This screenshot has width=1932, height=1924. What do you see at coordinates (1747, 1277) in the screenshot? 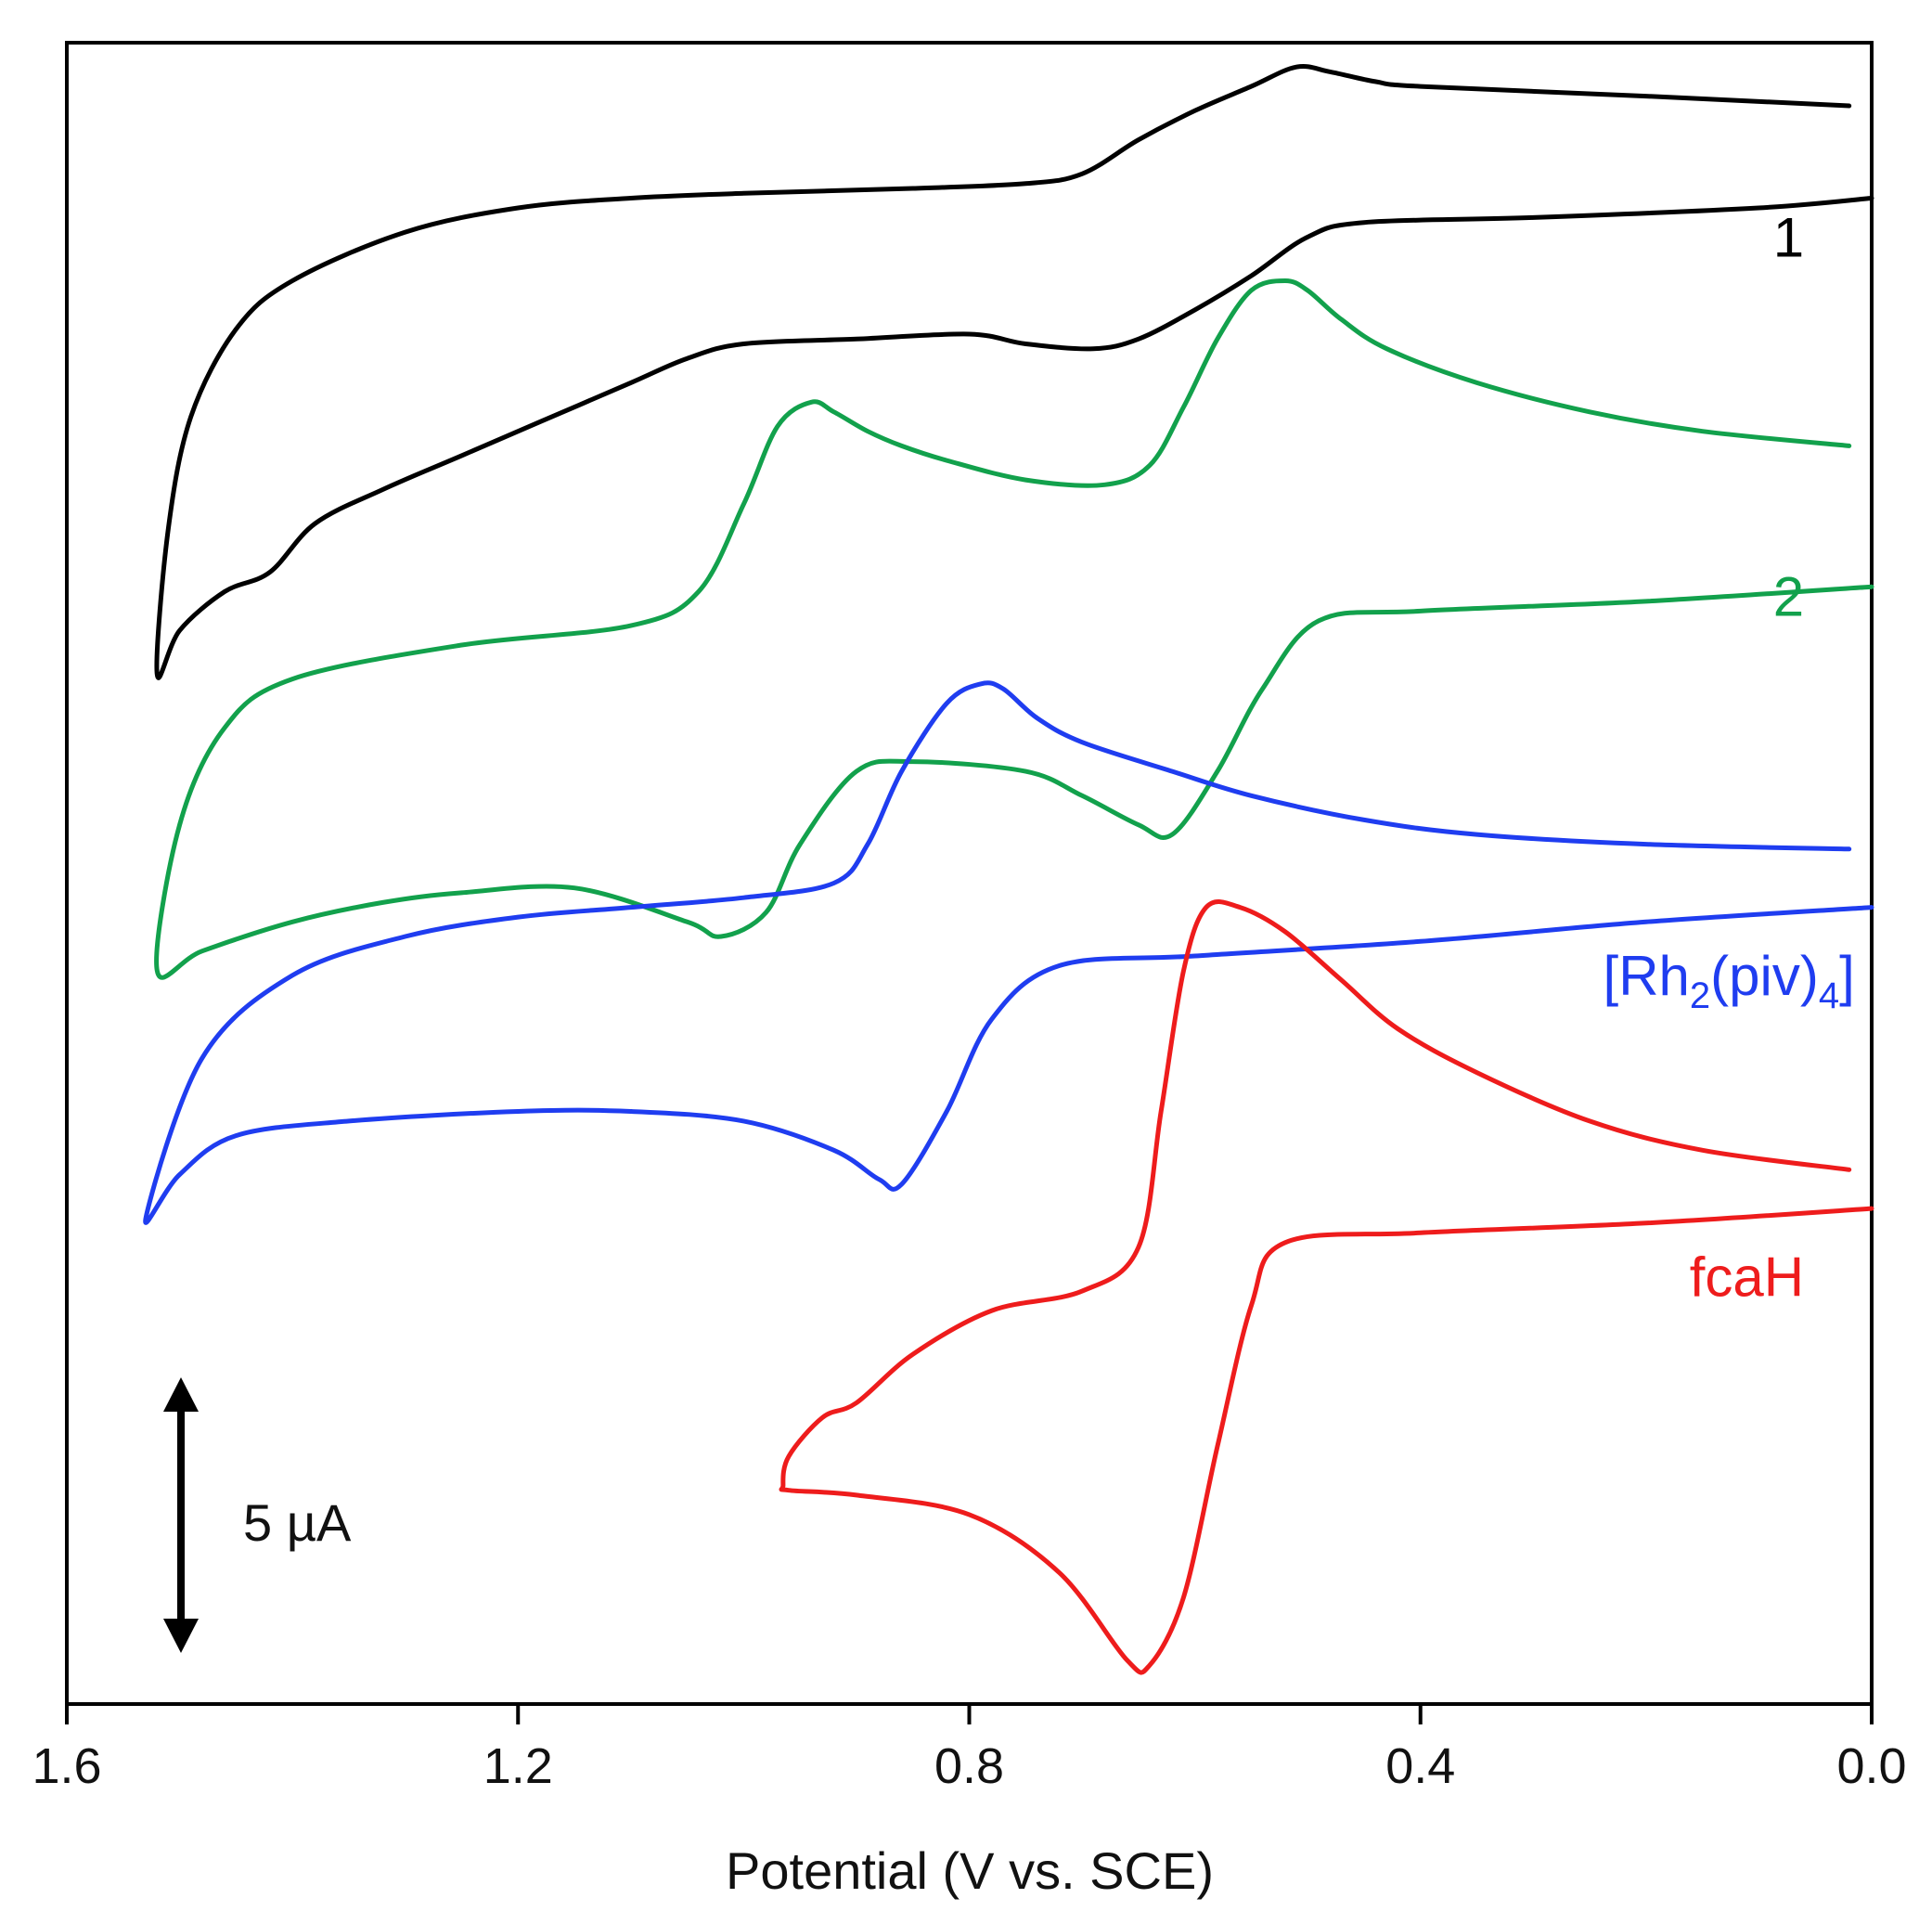
I see `series-label-3: fcaH` at bounding box center [1747, 1277].